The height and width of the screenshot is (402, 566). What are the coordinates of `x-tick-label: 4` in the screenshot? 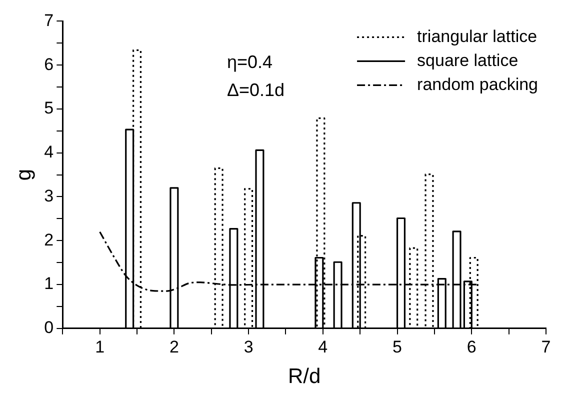 It's located at (323, 346).